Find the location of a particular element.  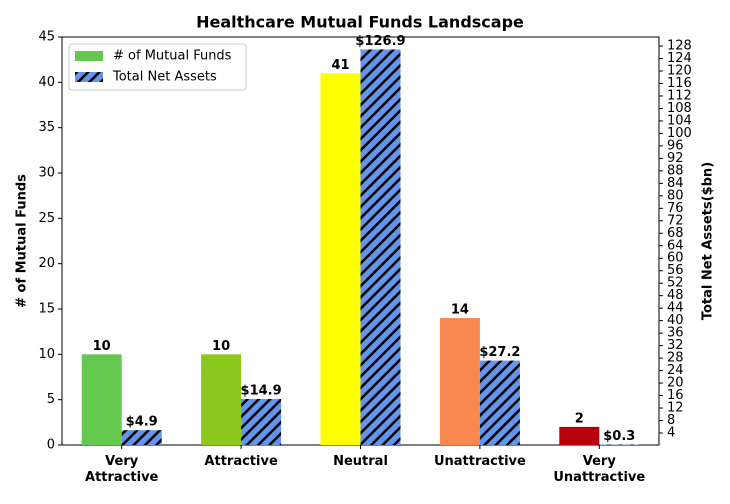

y-tick-label: 15 is located at coordinates (46, 309).